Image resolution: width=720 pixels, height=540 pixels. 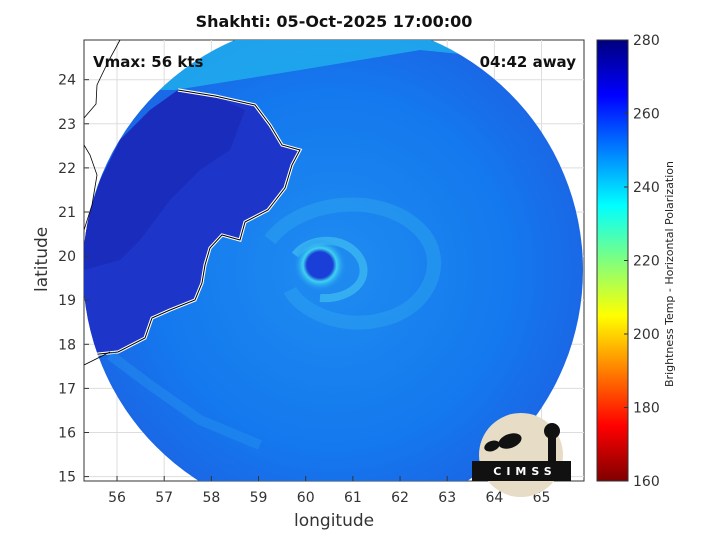 What do you see at coordinates (67, 301) in the screenshot?
I see `y-tick-label: 19` at bounding box center [67, 301].